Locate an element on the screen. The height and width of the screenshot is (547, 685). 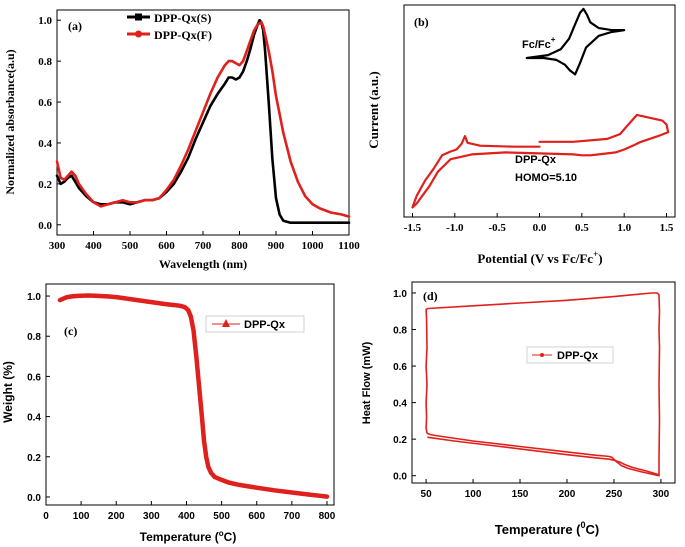
x-tick-label: 0.5 is located at coordinates (582, 228).